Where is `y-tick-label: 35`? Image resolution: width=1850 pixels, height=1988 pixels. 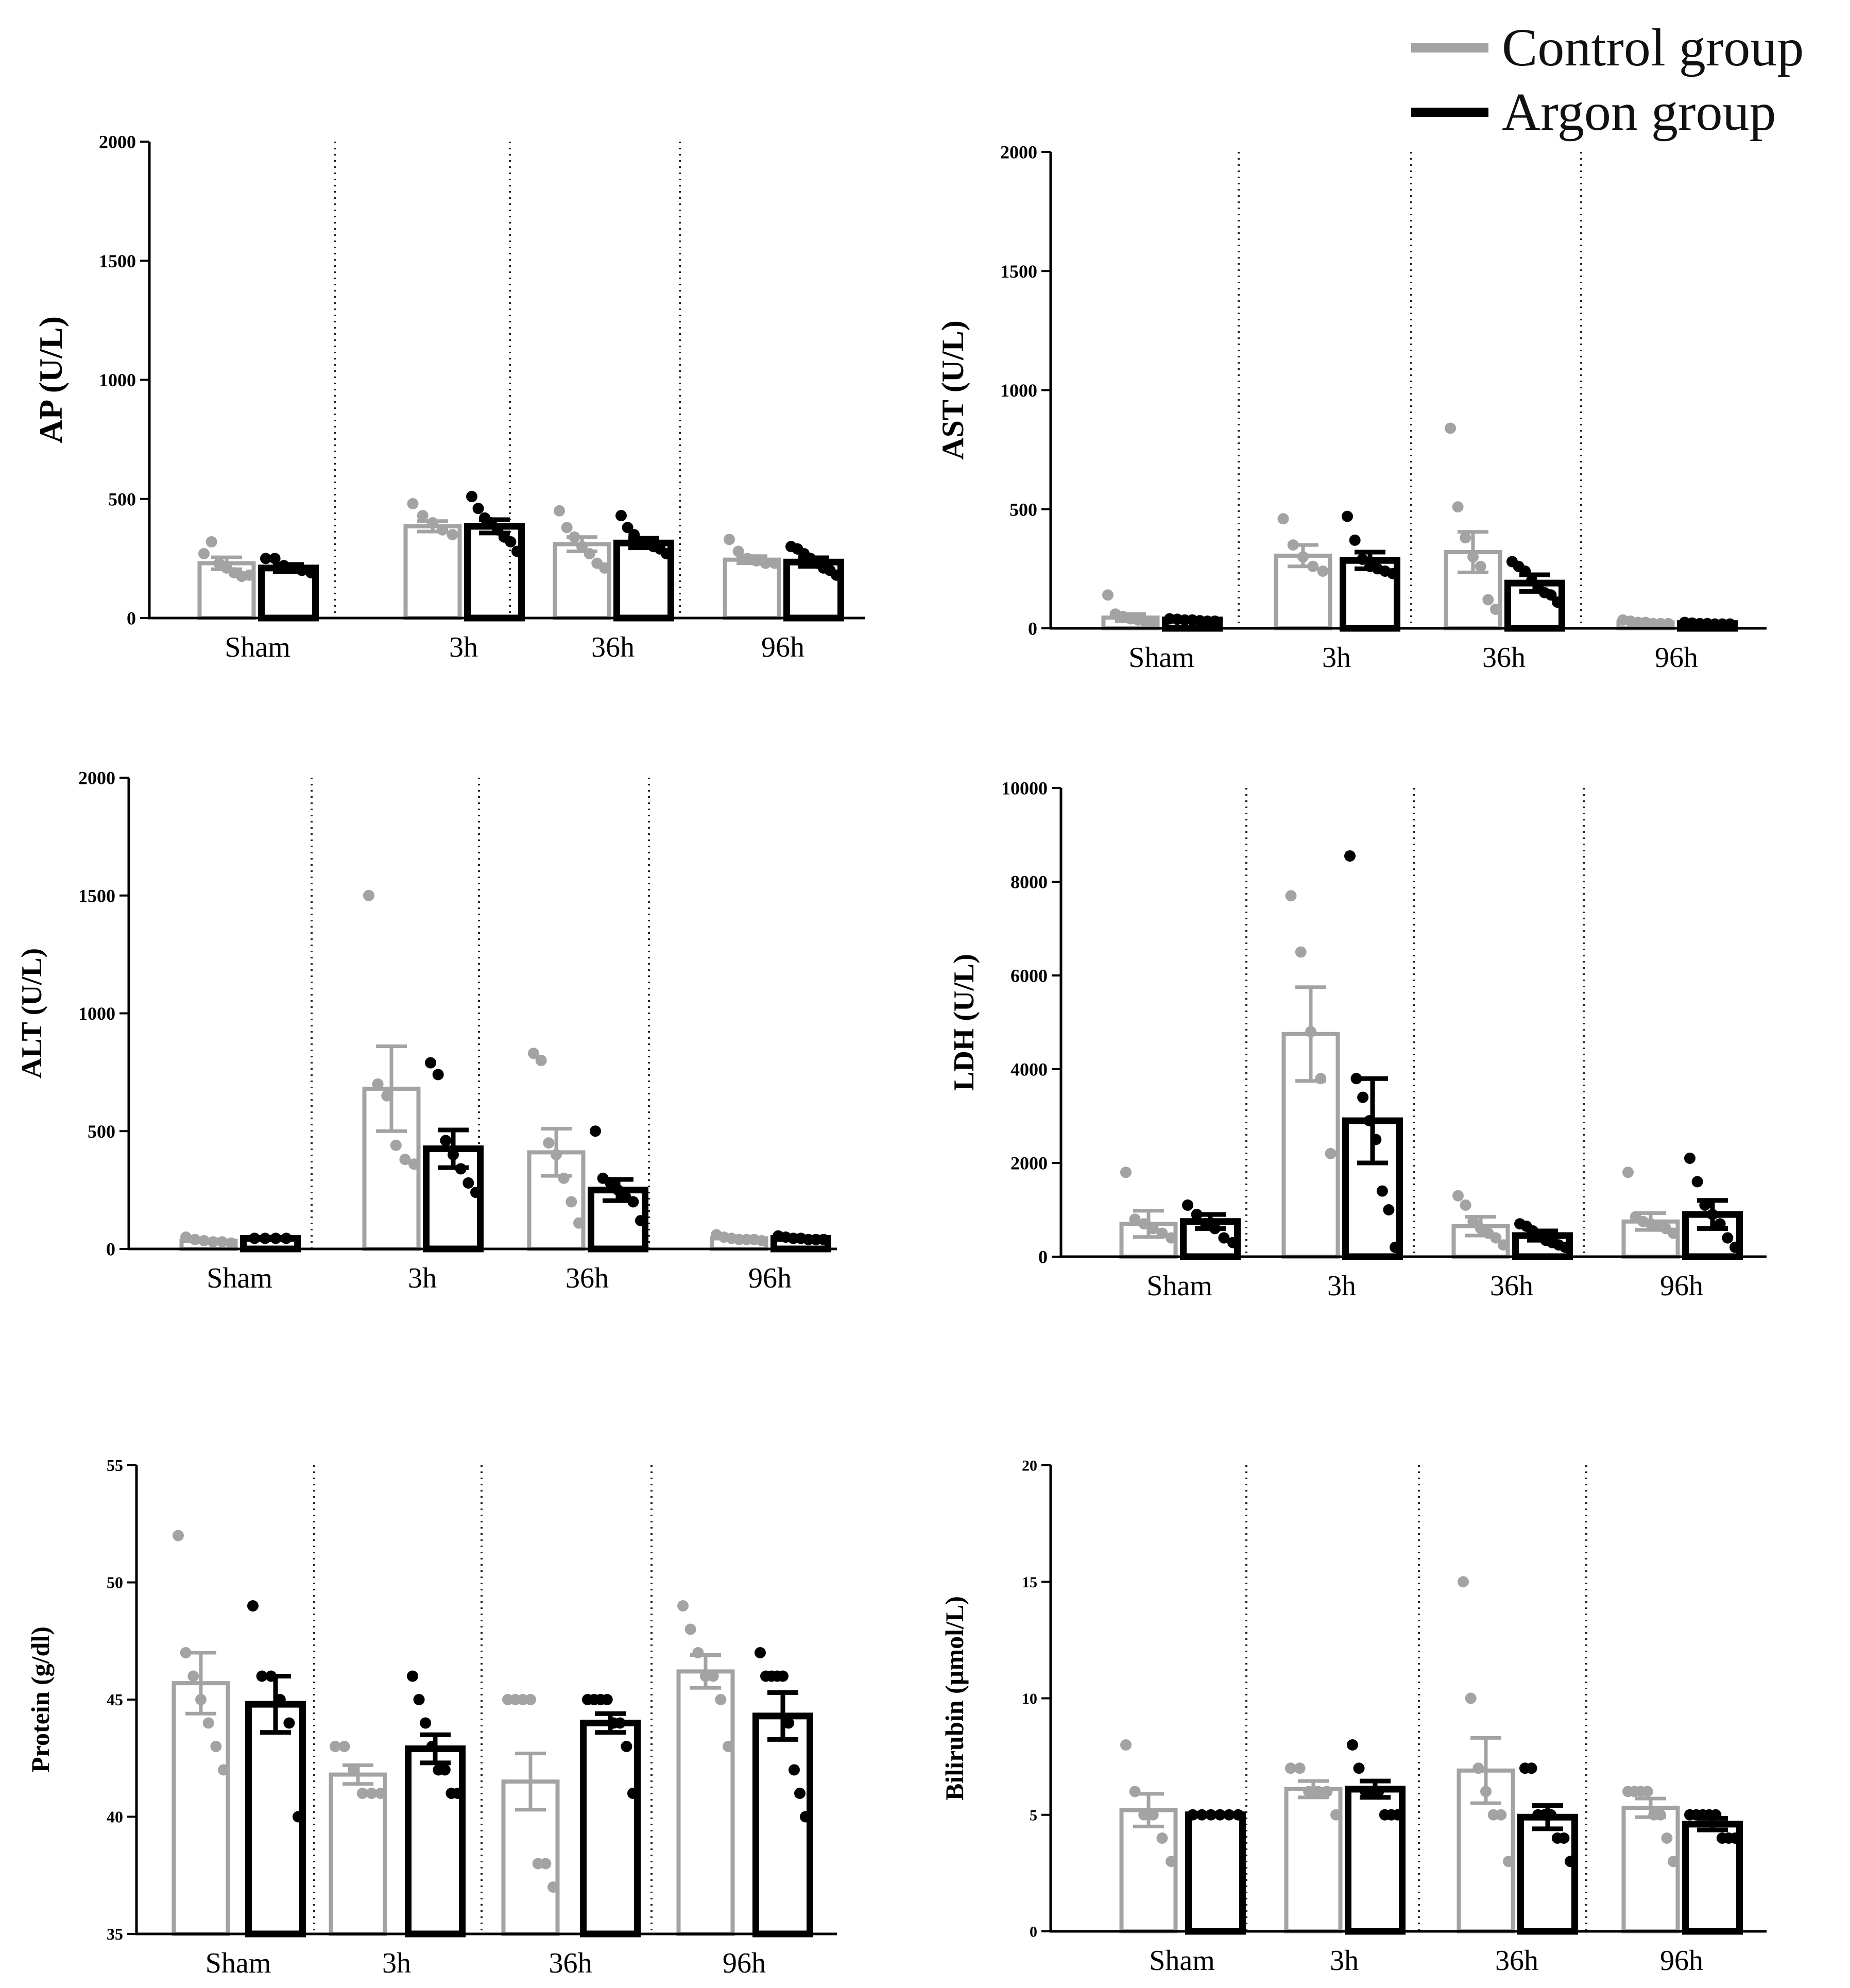 y-tick-label: 35 is located at coordinates (115, 1934).